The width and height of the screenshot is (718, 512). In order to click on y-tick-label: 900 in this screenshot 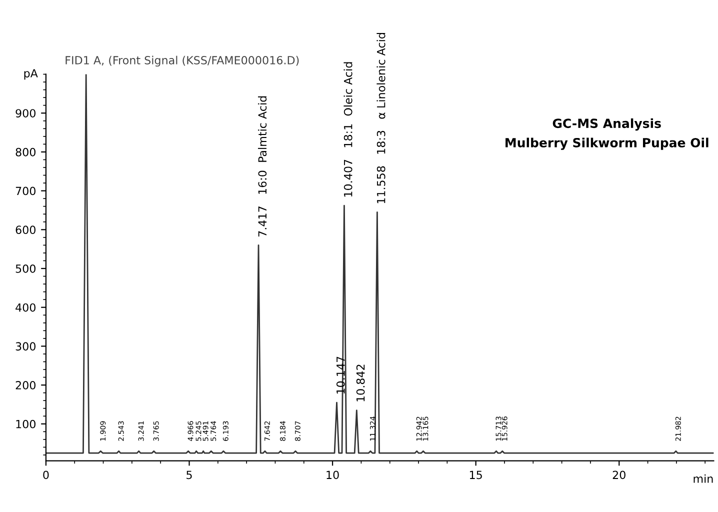, I will do `click(26, 113)`.